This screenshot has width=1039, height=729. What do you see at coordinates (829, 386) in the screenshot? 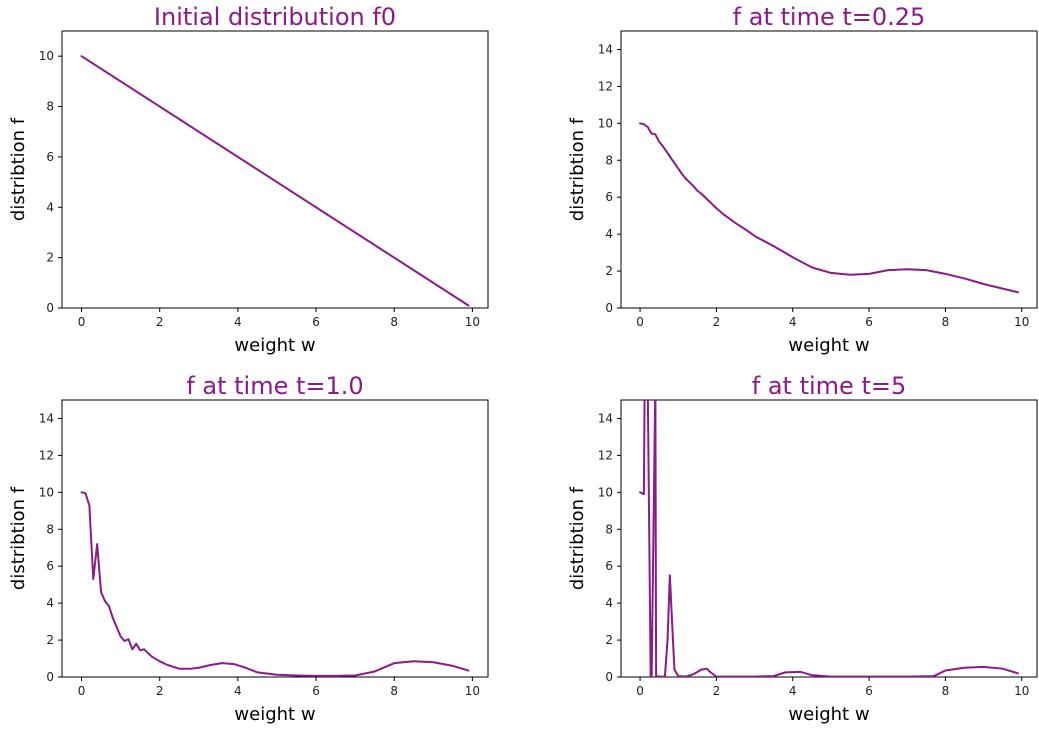
I see `chart-title: f at time t=5` at bounding box center [829, 386].